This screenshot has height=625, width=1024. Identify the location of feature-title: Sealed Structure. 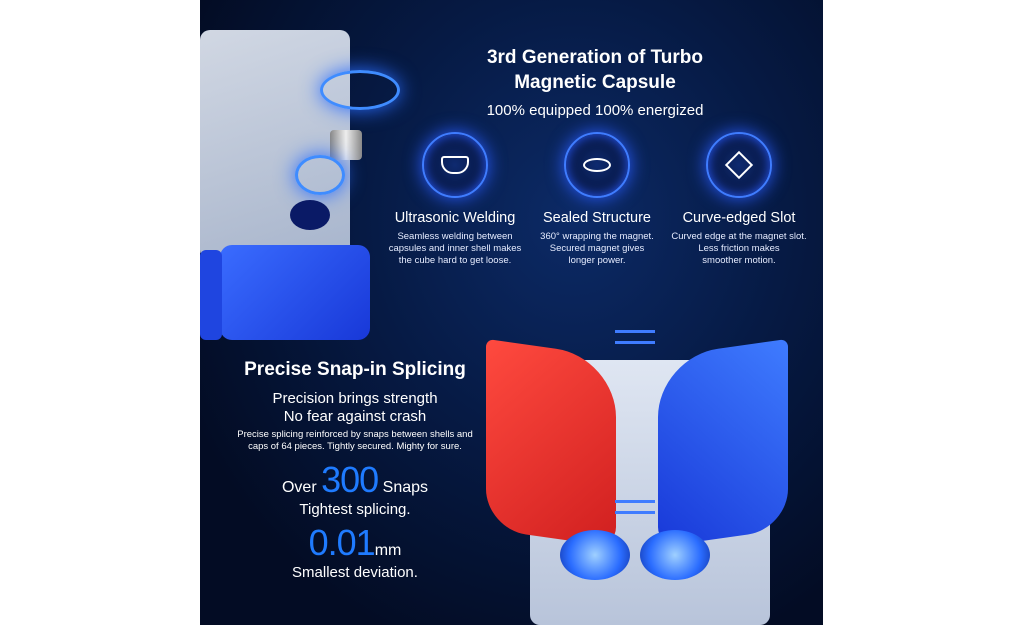
(596, 218).